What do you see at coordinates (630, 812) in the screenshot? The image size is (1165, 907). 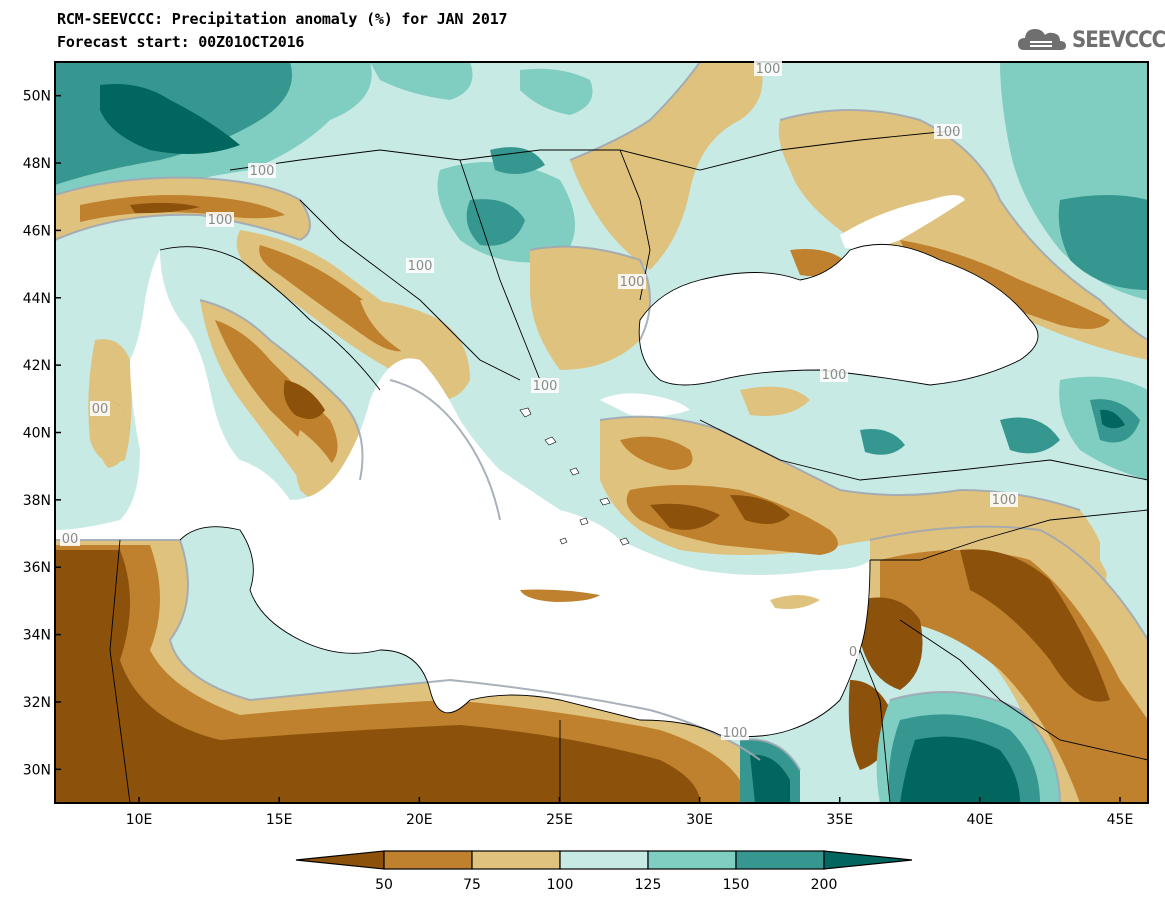 I see `x-axis-ticks: 10E 15E 20E 25E 30E 35E 40E 45E` at bounding box center [630, 812].